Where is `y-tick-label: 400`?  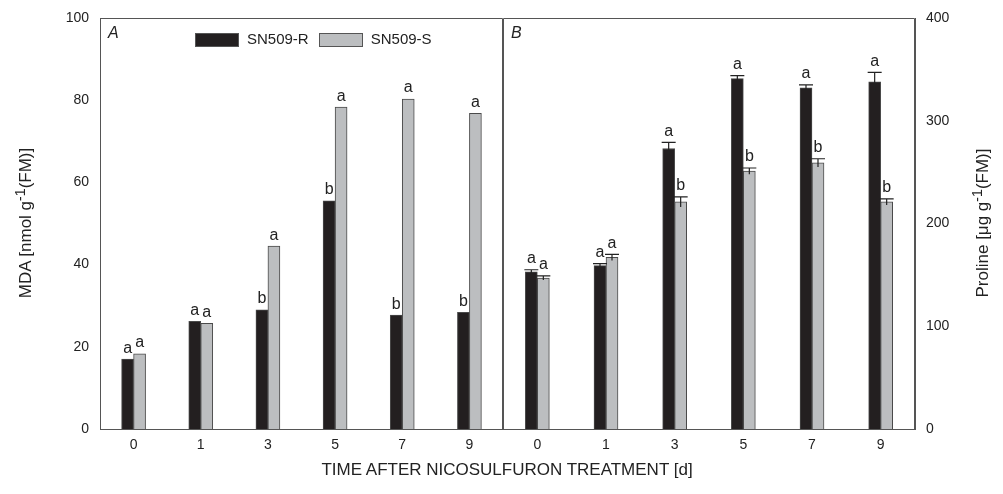
y-tick-label: 400 is located at coordinates (938, 16).